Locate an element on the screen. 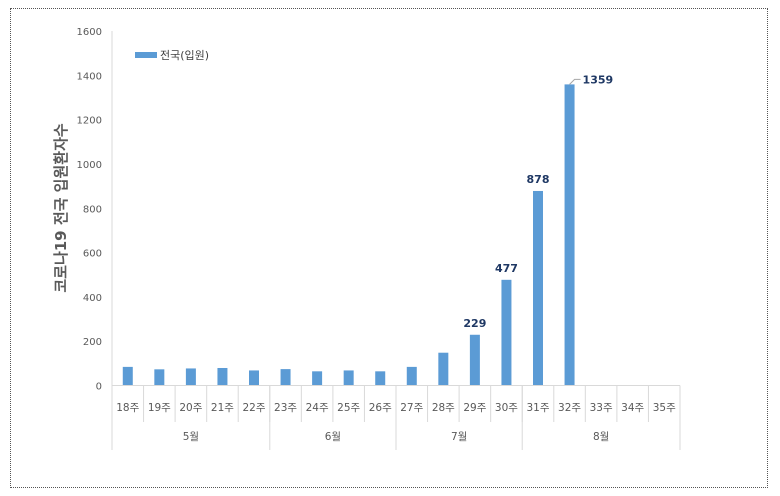 This screenshot has height=496, width=780. x-group-label: 6월 is located at coordinates (333, 437).